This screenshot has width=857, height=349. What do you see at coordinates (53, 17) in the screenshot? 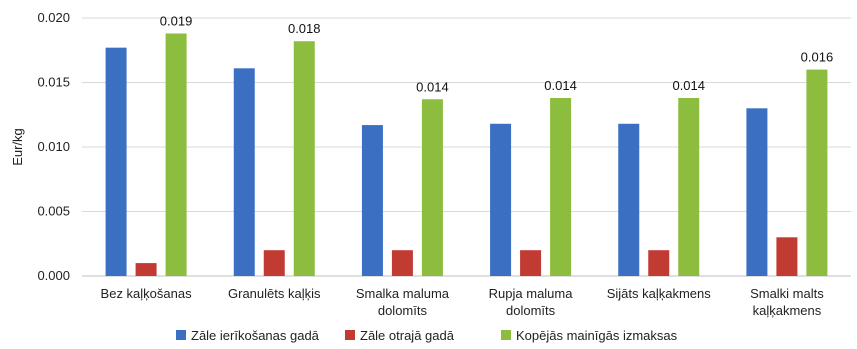
I see `y-tick-label: 0.020` at bounding box center [53, 17].